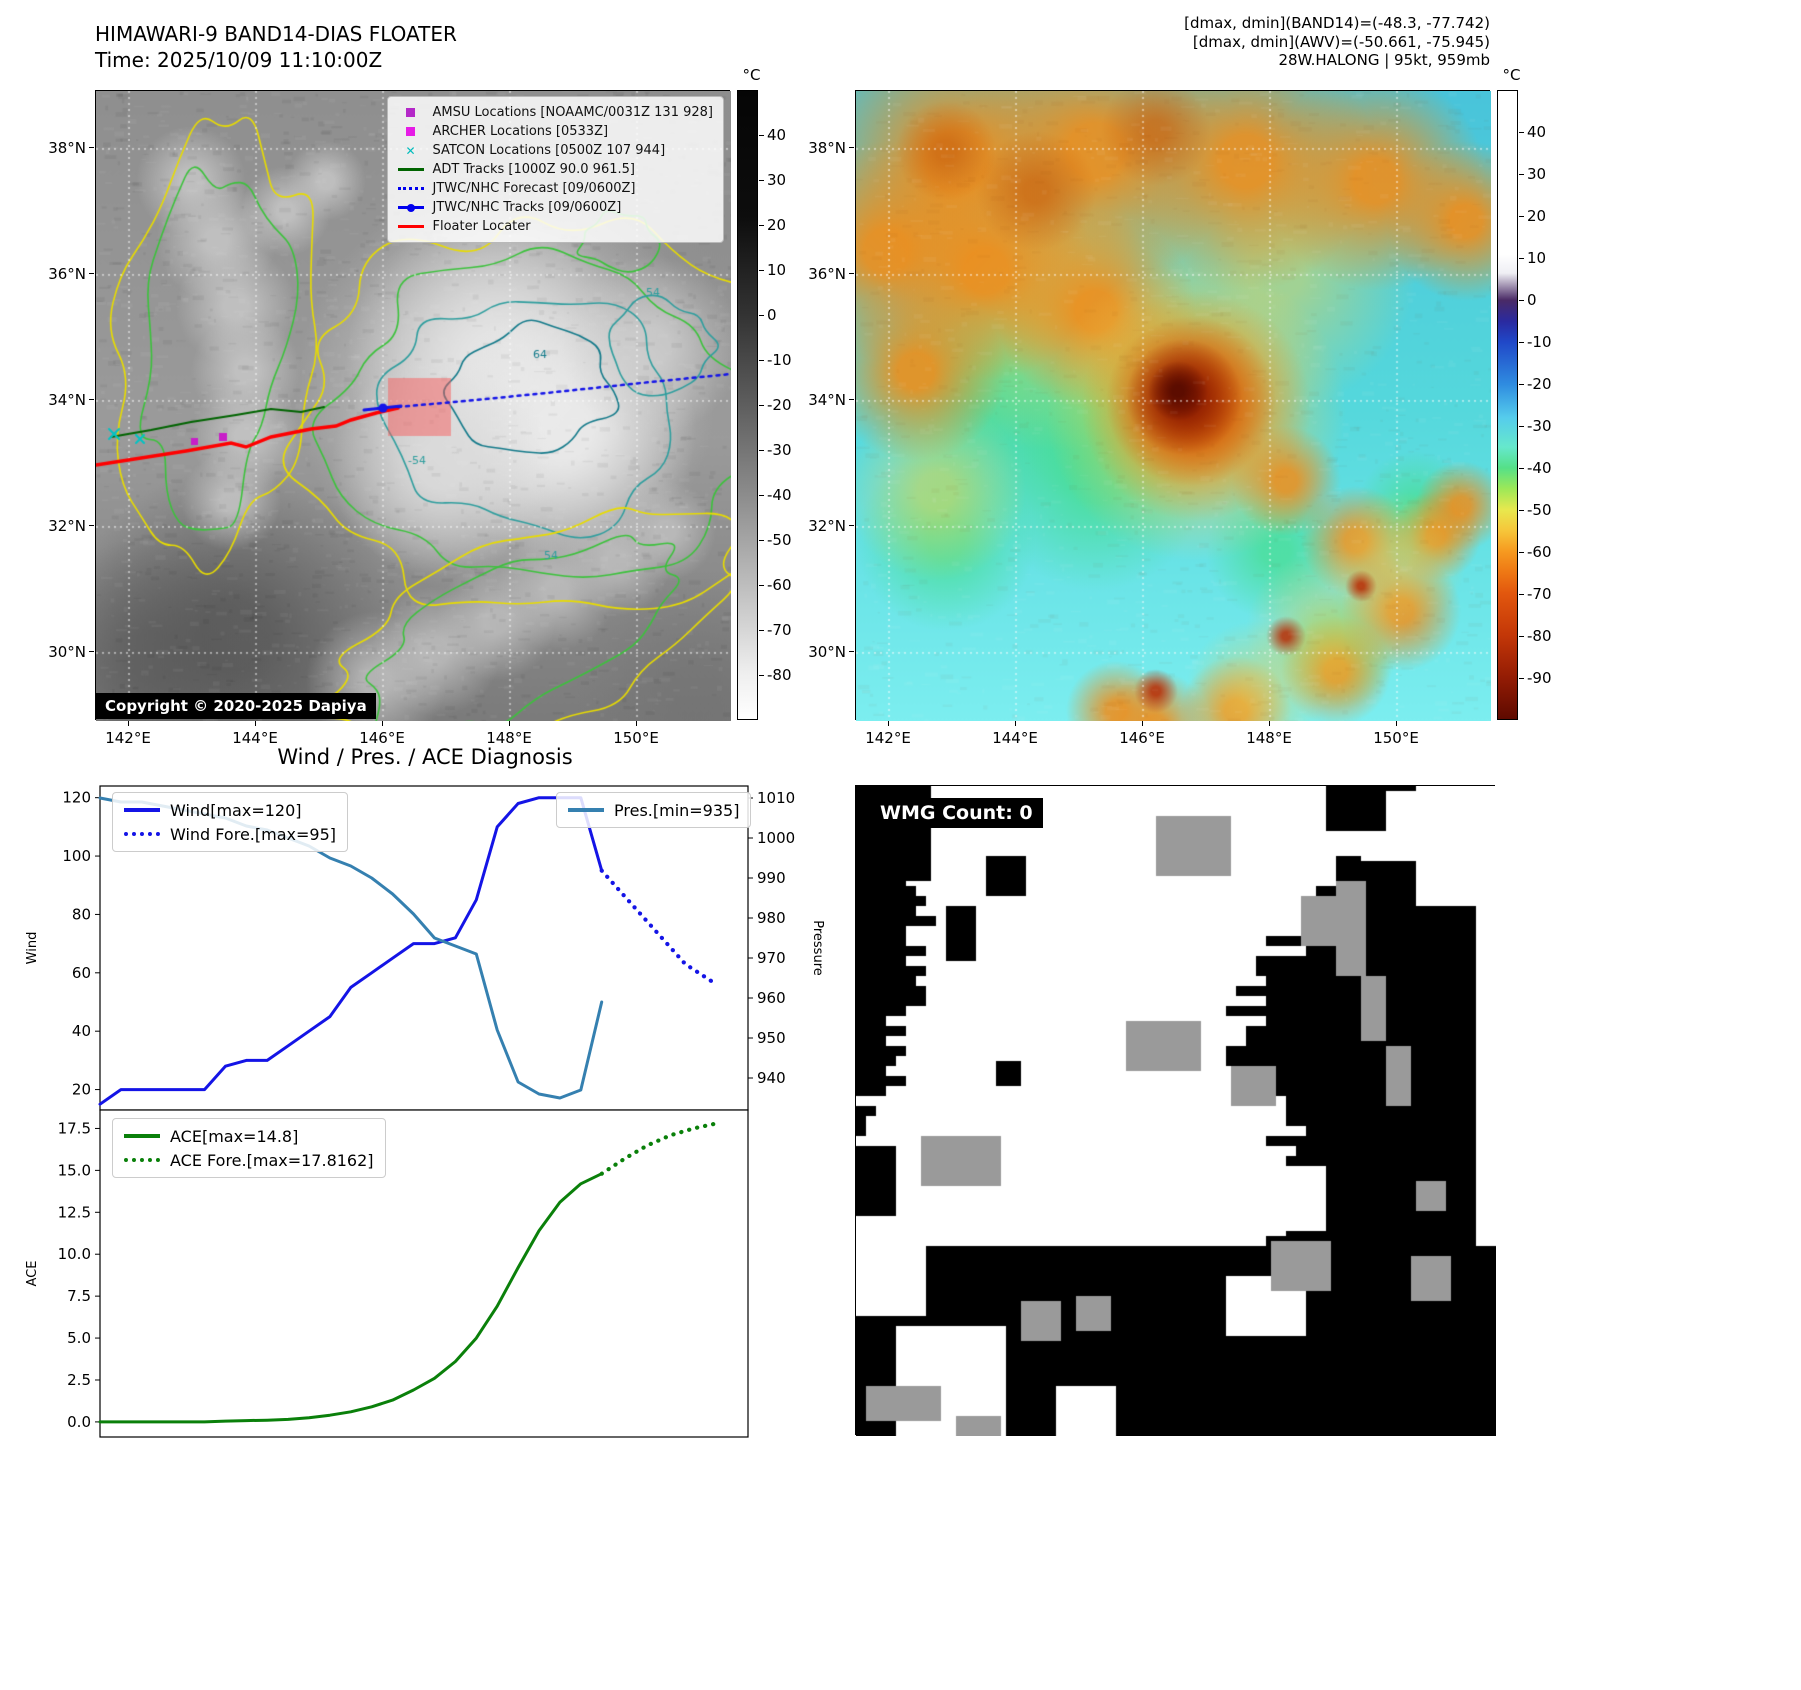 Image resolution: width=1801 pixels, height=1690 pixels. What do you see at coordinates (555, 188) in the screenshot?
I see `legend-item: JTWC/NHC Forecast [09/0600Z]` at bounding box center [555, 188].